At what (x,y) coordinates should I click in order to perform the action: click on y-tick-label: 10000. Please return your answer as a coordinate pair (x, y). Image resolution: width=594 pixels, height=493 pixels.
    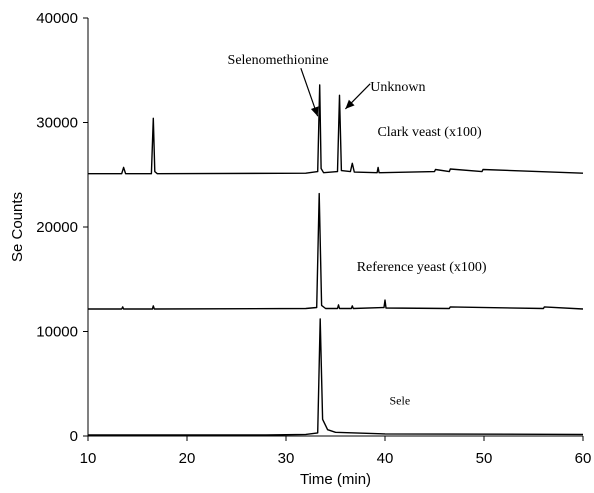
    Looking at the image, I should click on (57, 332).